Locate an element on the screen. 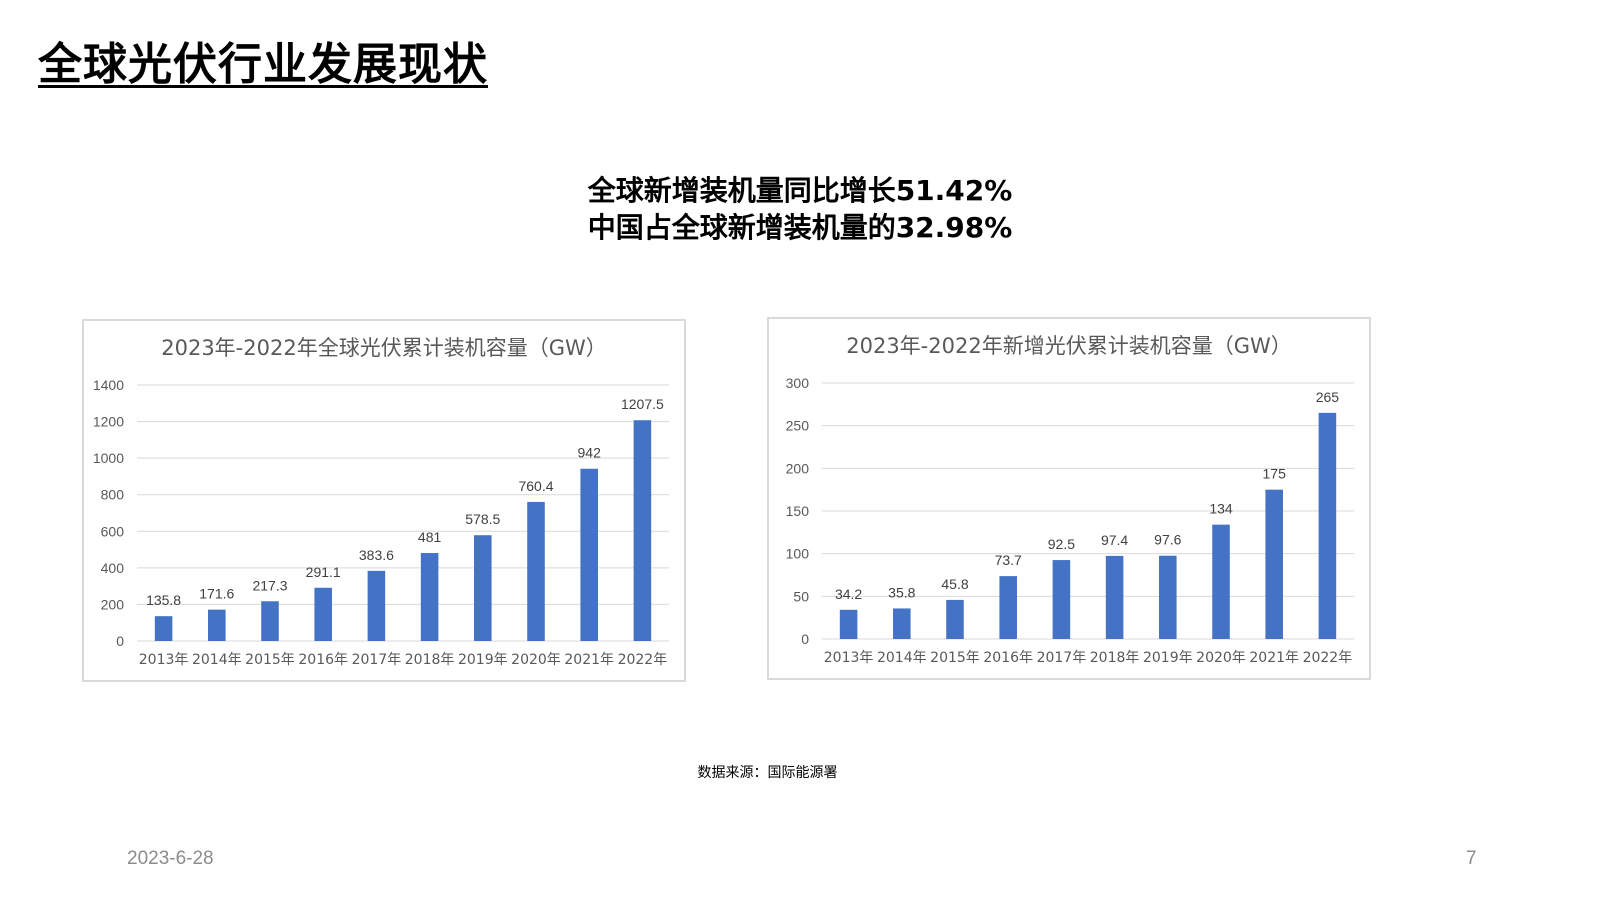 Image resolution: width=1600 pixels, height=900 pixels. y-tick-label: 150 is located at coordinates (798, 511).